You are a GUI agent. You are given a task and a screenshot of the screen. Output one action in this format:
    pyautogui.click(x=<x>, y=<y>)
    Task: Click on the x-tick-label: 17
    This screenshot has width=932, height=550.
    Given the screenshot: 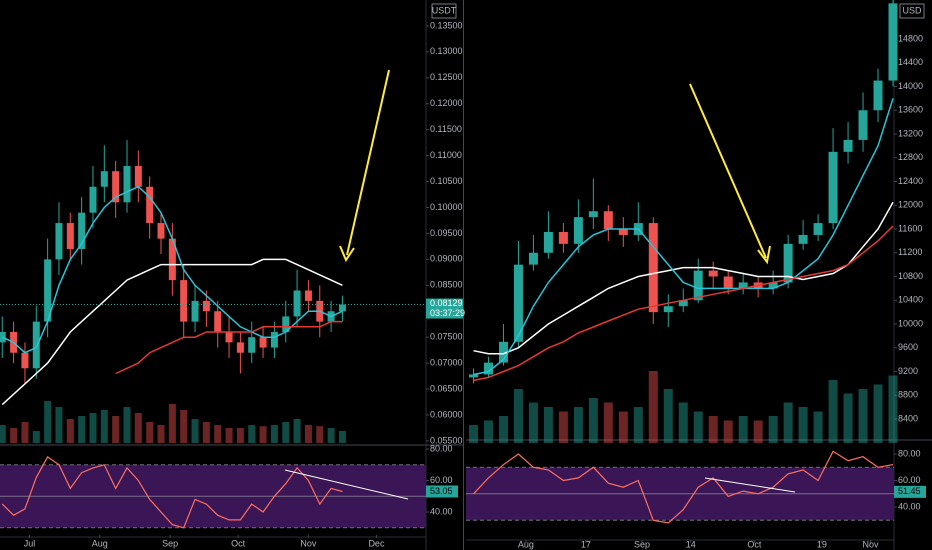 What is the action you would take?
    pyautogui.click(x=586, y=544)
    